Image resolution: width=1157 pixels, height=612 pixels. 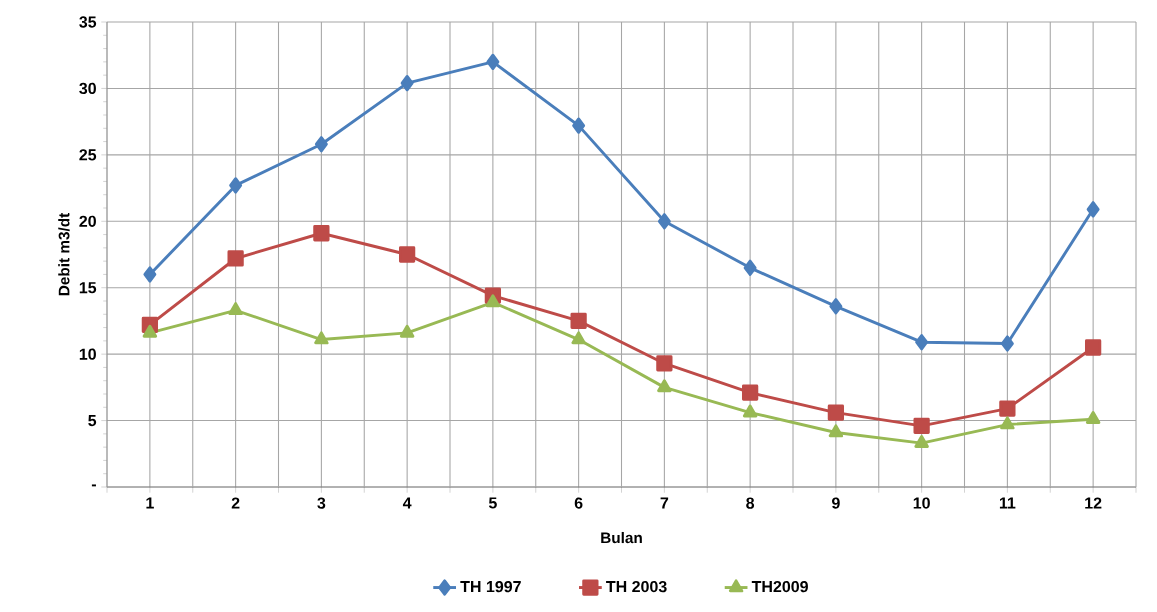 What do you see at coordinates (621, 537) in the screenshot?
I see `x-axis-title: Bulan` at bounding box center [621, 537].